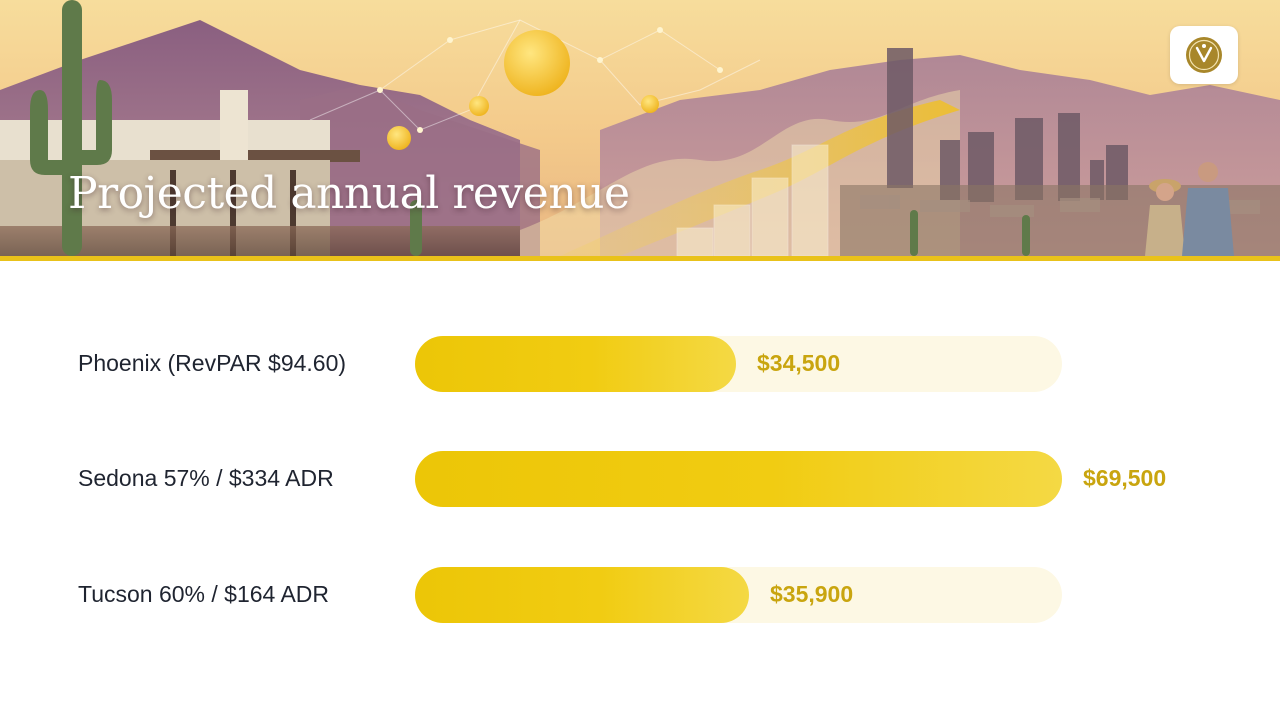 This screenshot has width=1280, height=720. What do you see at coordinates (812, 594) in the screenshot?
I see `value-label: $35,900` at bounding box center [812, 594].